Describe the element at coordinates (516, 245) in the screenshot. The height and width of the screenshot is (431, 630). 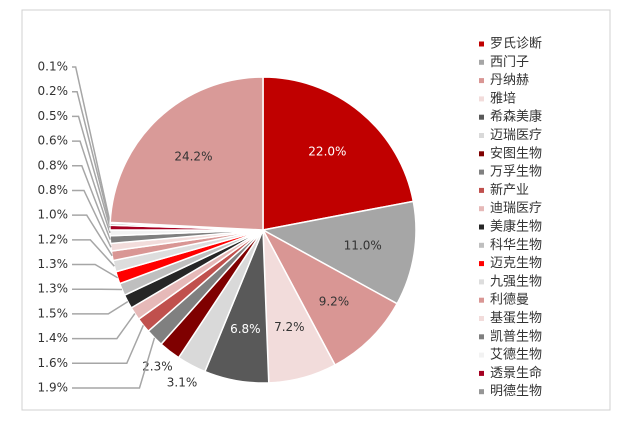
I see `legend-label: 科华生物` at that location.